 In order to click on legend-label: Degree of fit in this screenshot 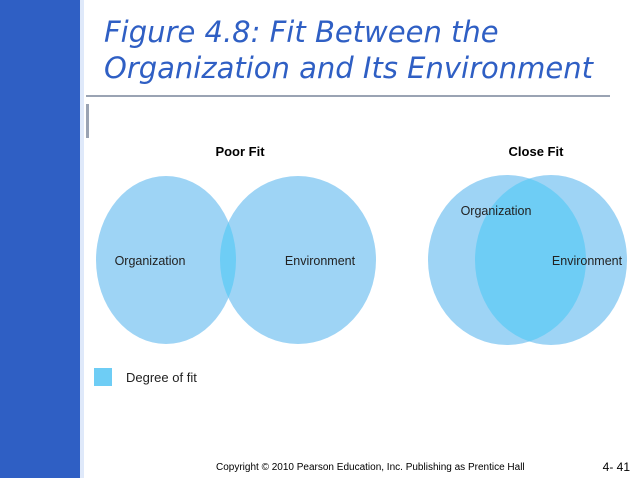, I will do `click(161, 377)`.